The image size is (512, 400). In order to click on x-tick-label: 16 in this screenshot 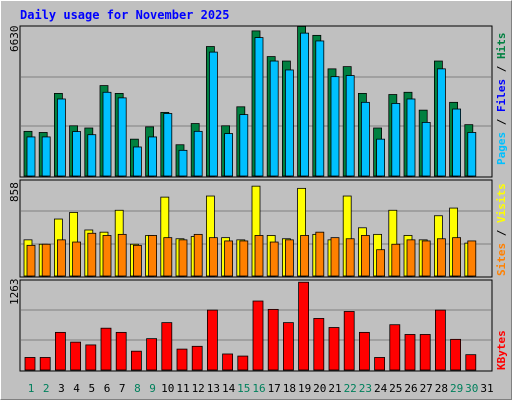, I will do `click(258, 388)`.